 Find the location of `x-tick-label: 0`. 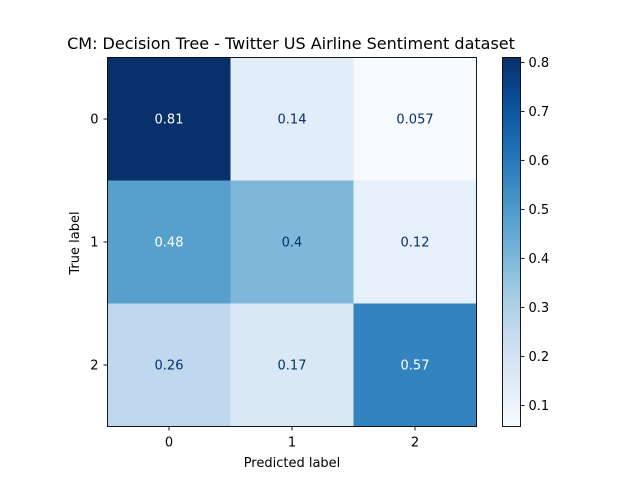

x-tick-label: 0 is located at coordinates (169, 443).